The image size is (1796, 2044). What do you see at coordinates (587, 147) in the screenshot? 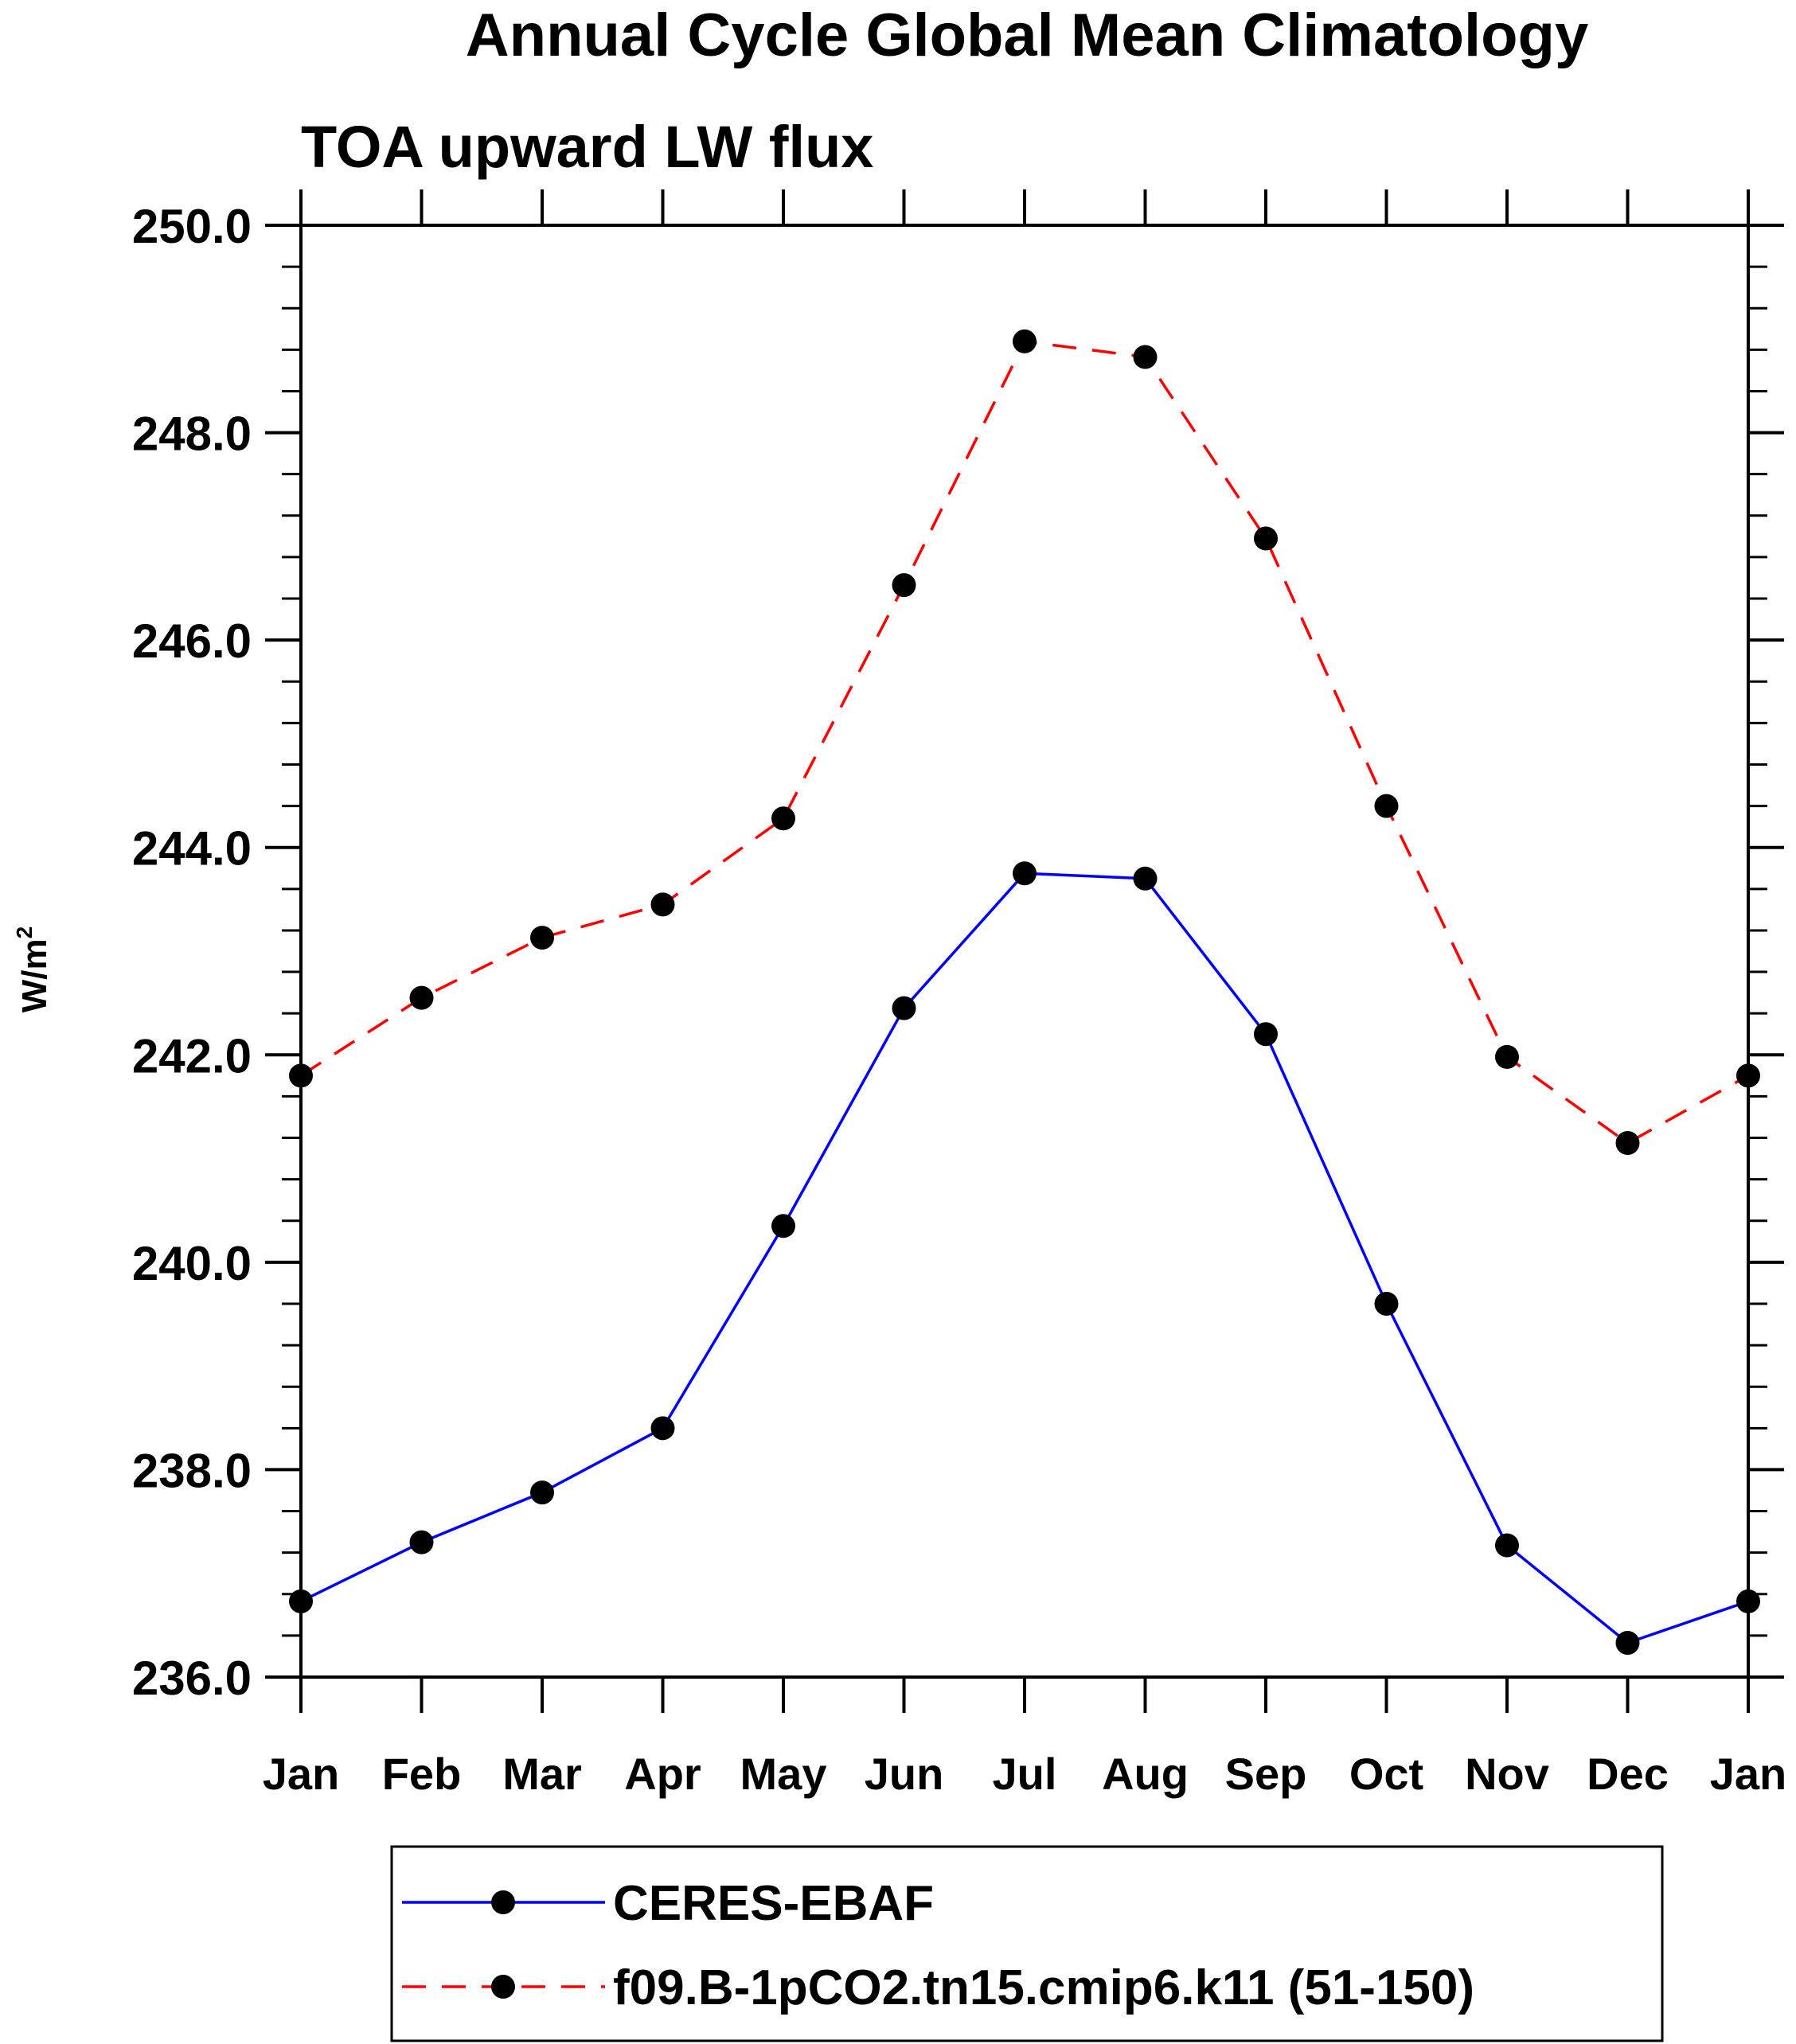
I see `chart-subtitle: TOA upward LW flux` at bounding box center [587, 147].